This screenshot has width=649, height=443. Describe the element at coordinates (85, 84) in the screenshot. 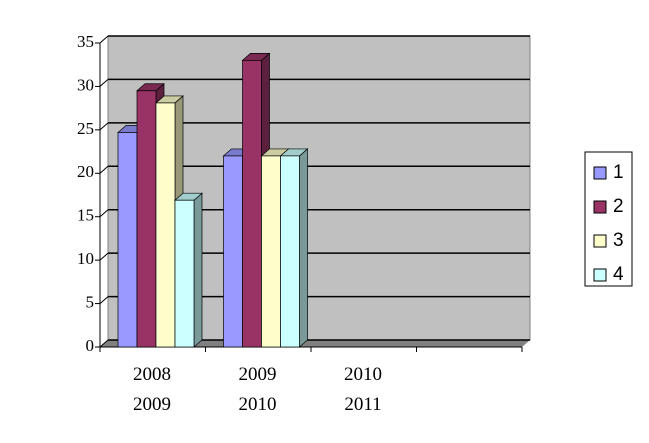

I see `y-tick-label: 30` at that location.